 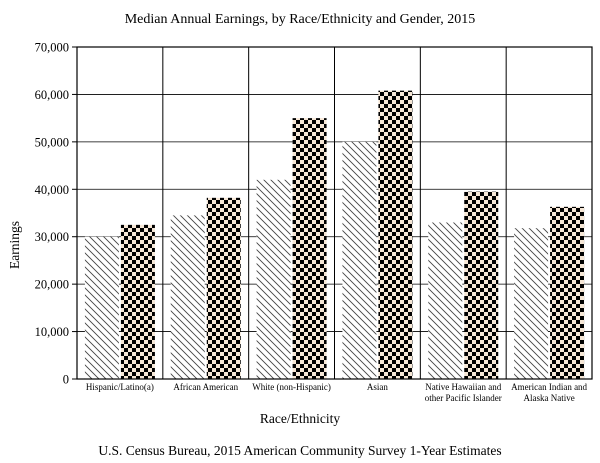 I want to click on x-tick-label: Asian, so click(x=377, y=387).